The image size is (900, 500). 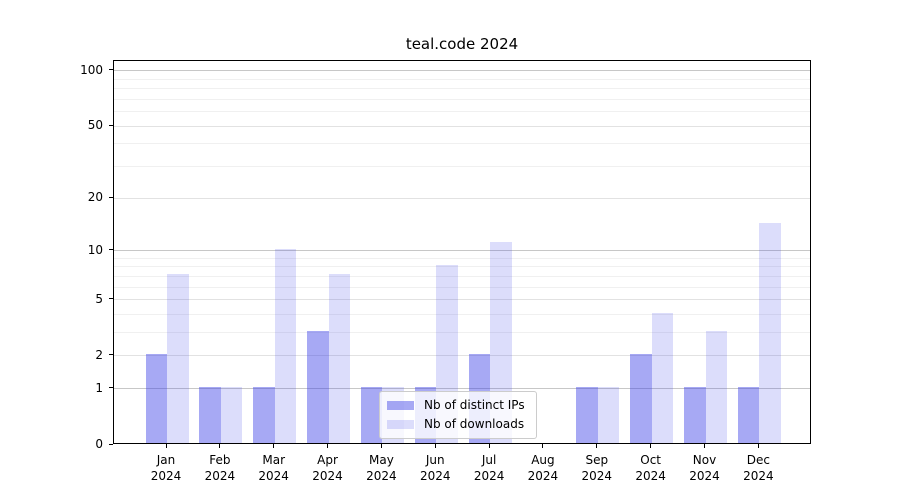 What do you see at coordinates (474, 405) in the screenshot?
I see `legend-label-distinct-ips: Nb of distinct IPs` at bounding box center [474, 405].